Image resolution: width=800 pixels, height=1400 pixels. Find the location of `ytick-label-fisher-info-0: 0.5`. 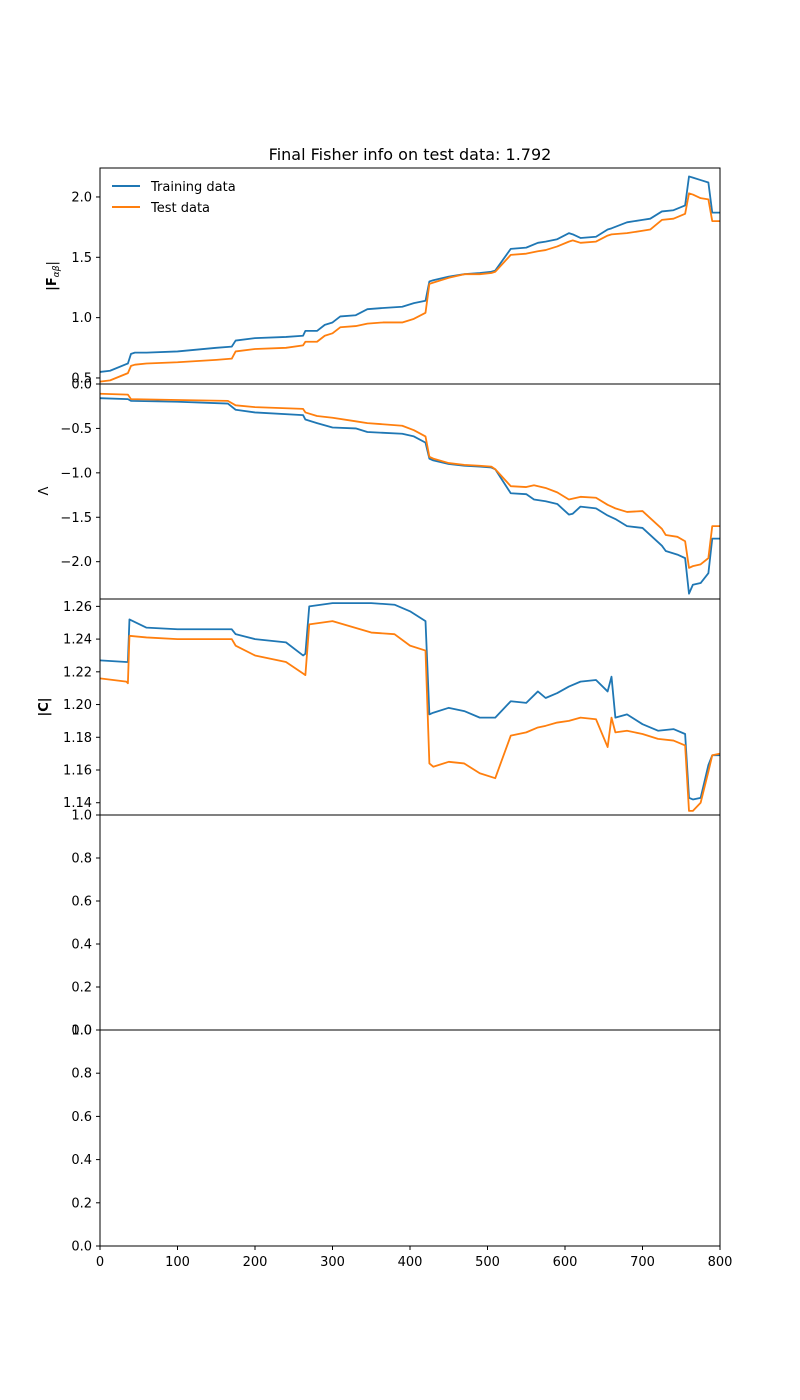

ytick-label-fisher-info-0: 0.5 is located at coordinates (81, 378).